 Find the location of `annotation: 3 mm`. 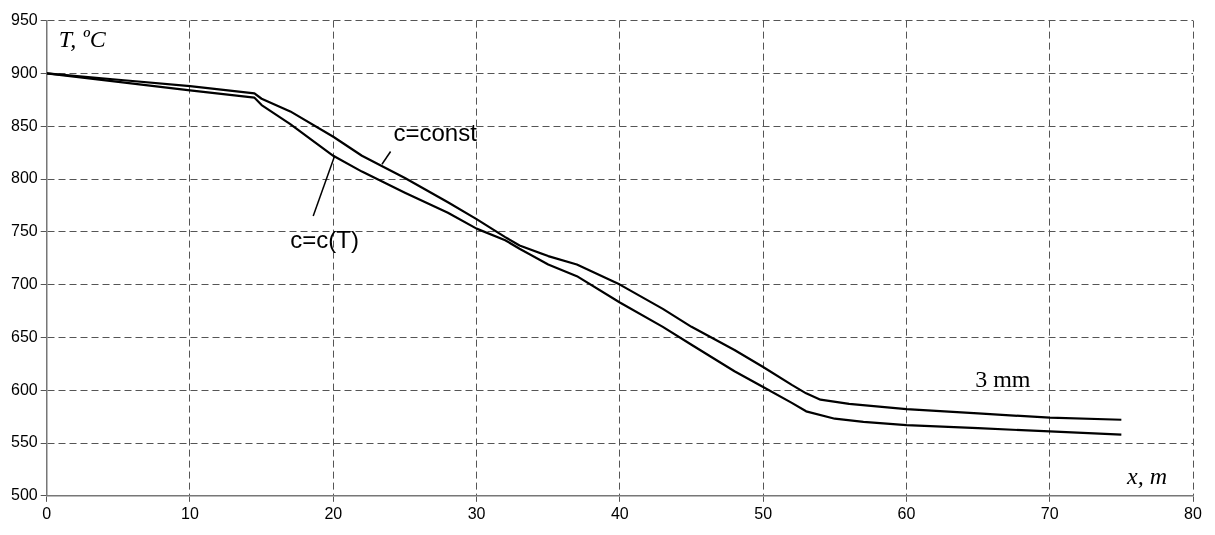

annotation: 3 mm is located at coordinates (1003, 379).